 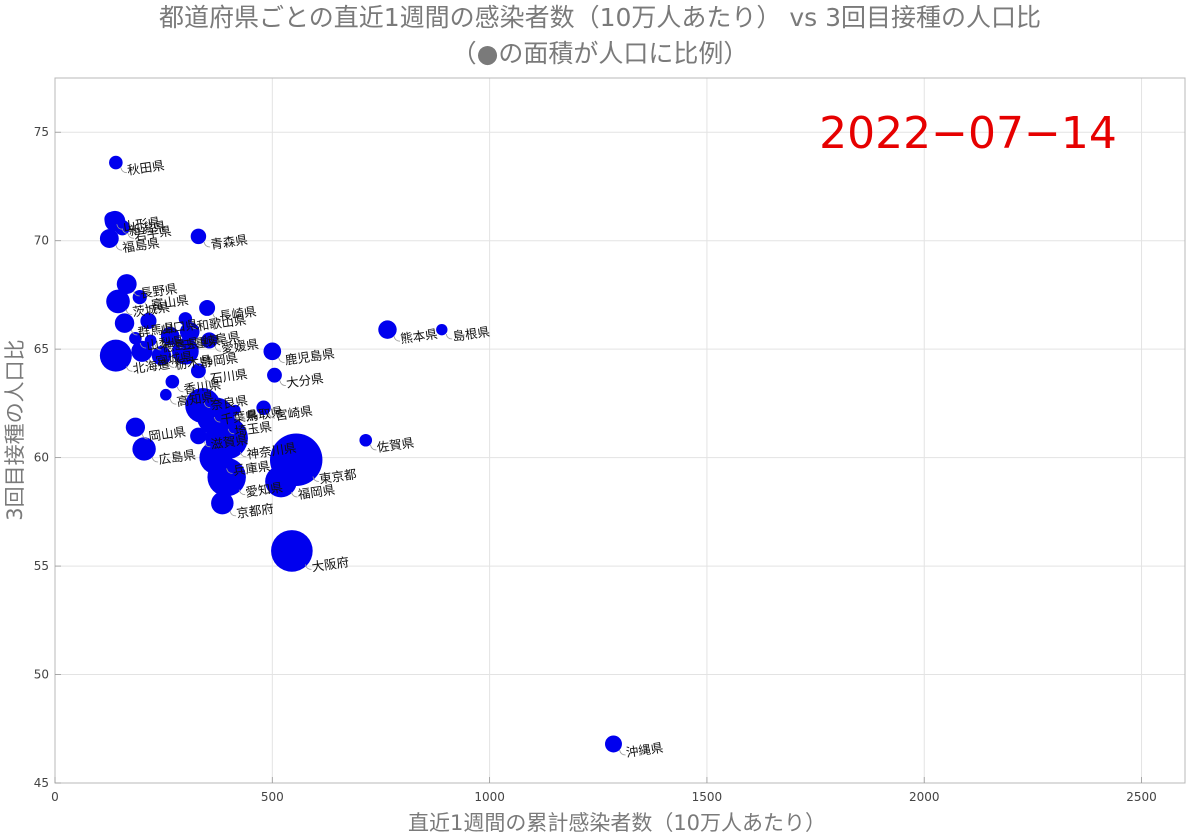 I want to click on point-label: 石川県, so click(x=228, y=376).